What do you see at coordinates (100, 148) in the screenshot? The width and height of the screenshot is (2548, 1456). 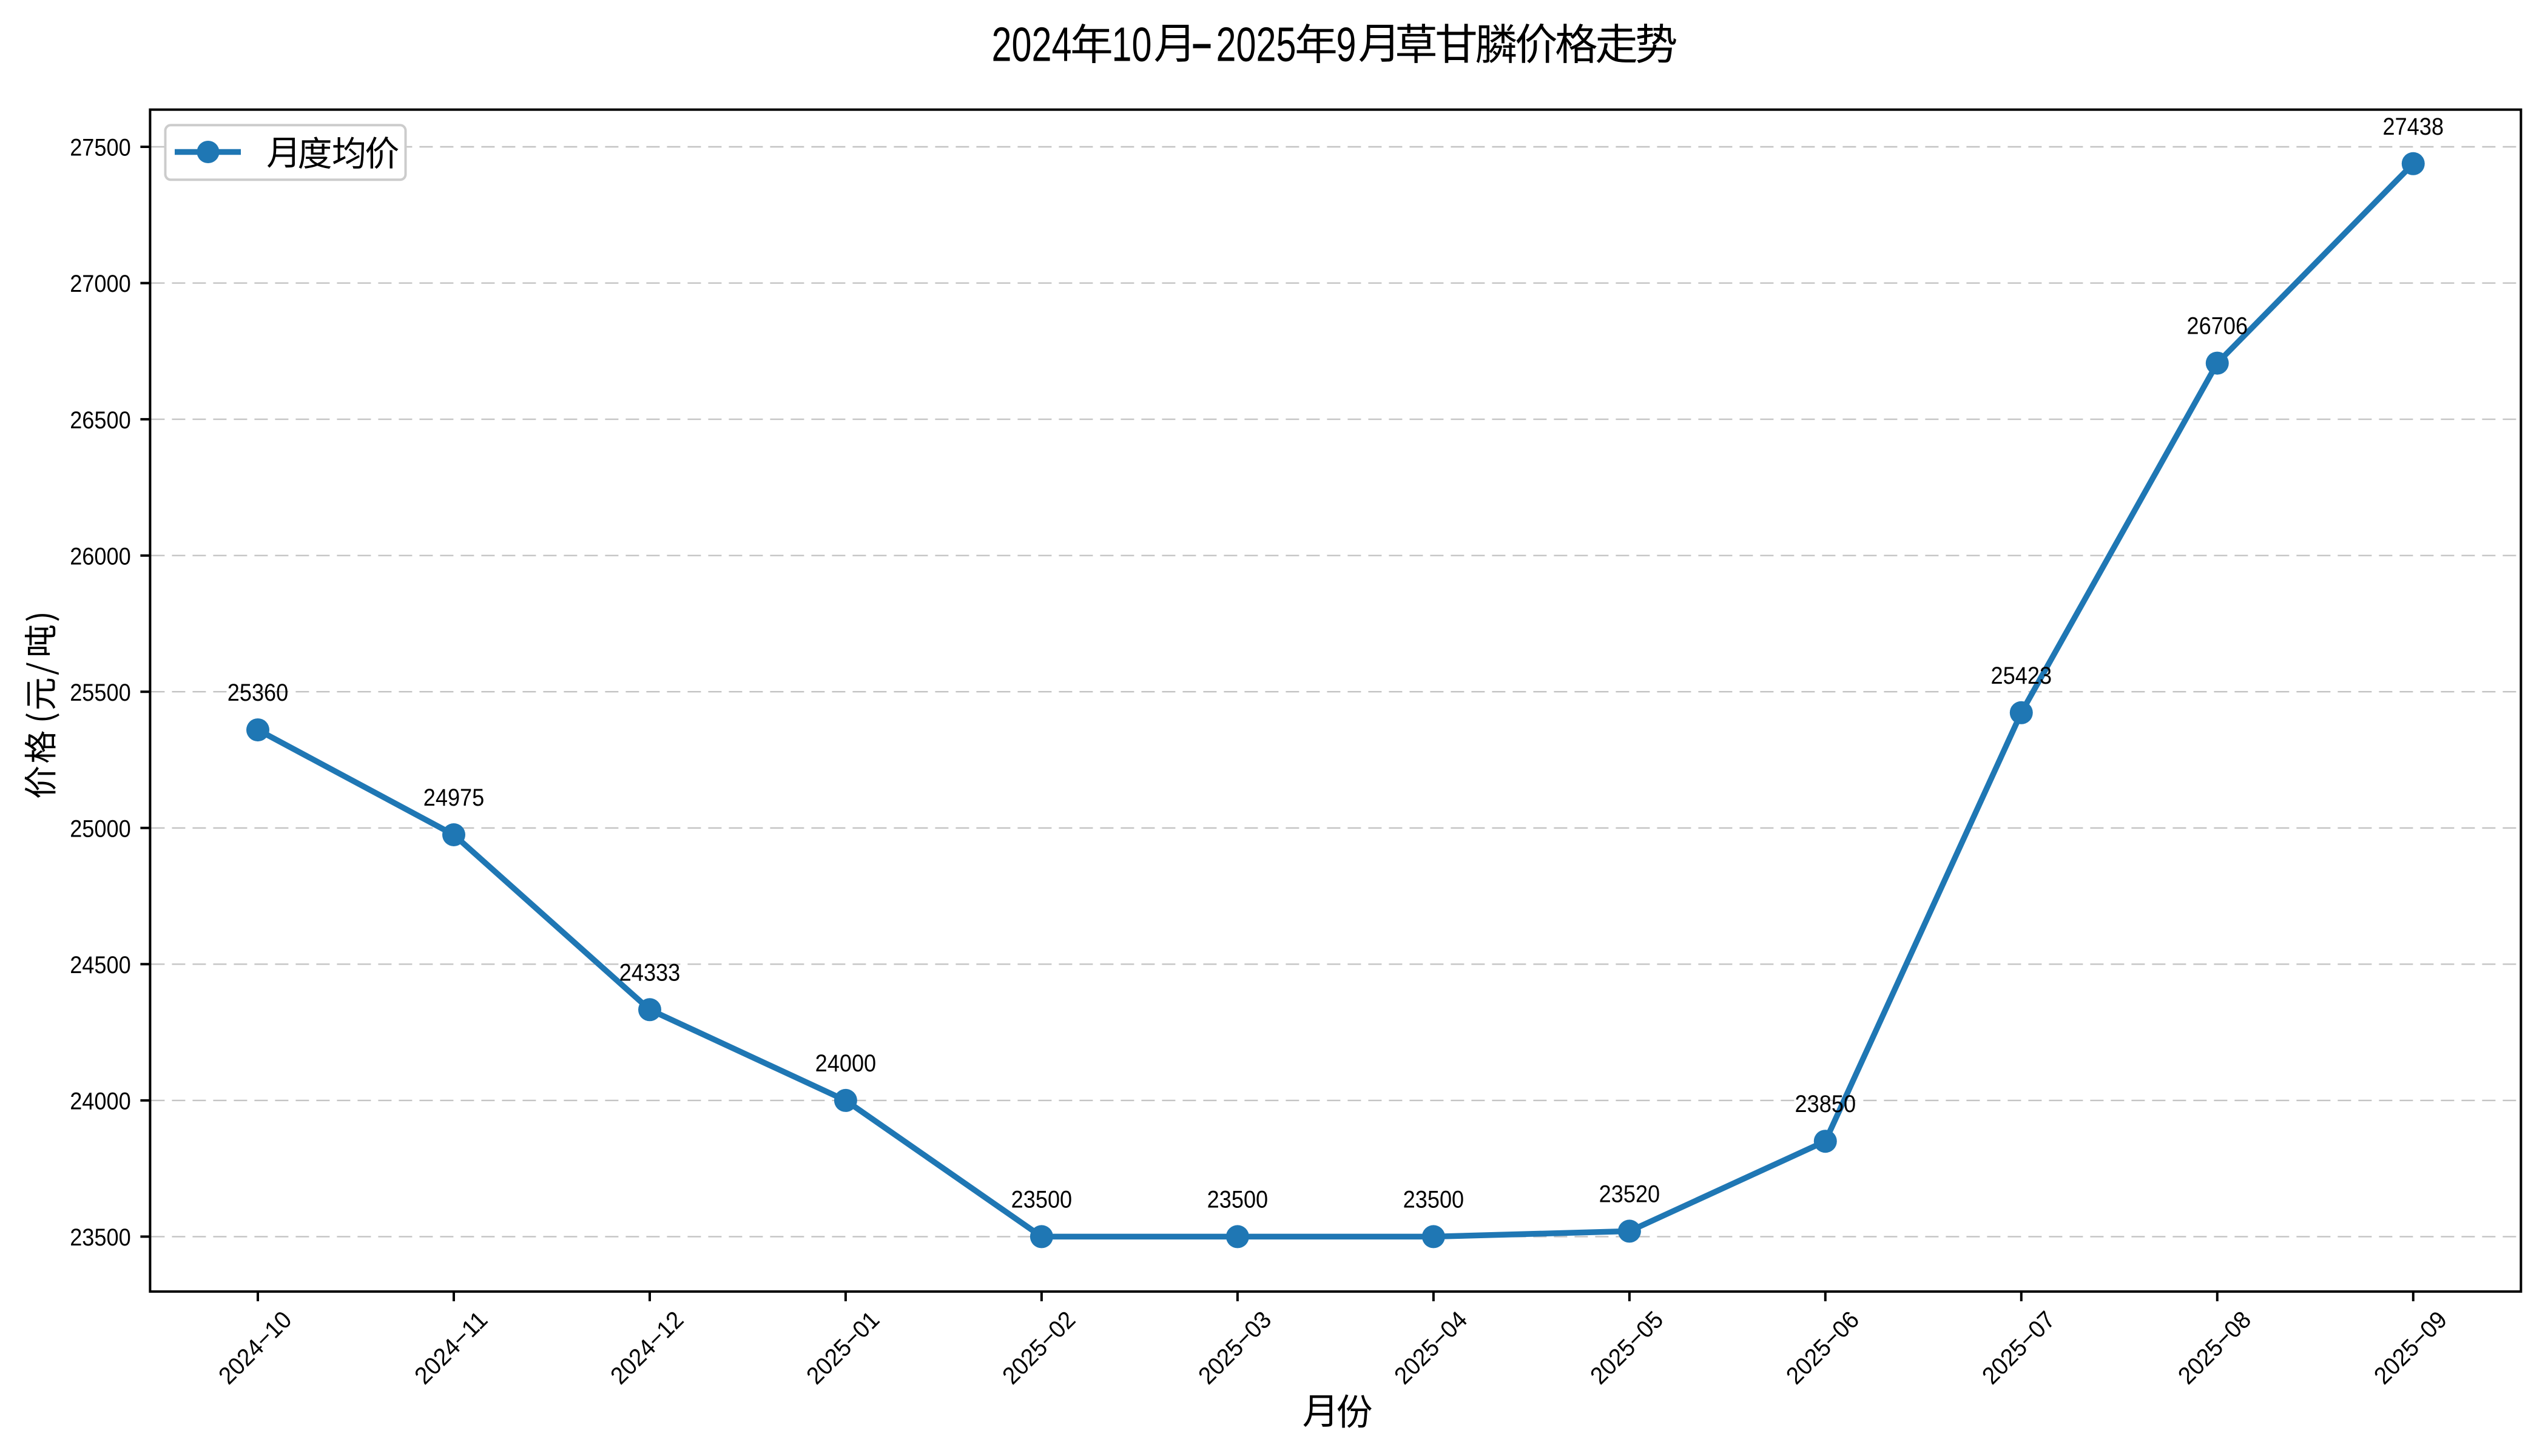 I see `svg-text: 27500` at bounding box center [100, 148].